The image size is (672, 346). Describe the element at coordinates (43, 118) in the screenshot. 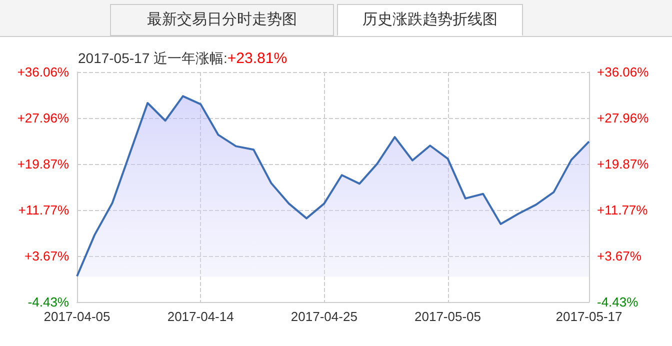

I see `y-tick-label: +27.96%` at that location.